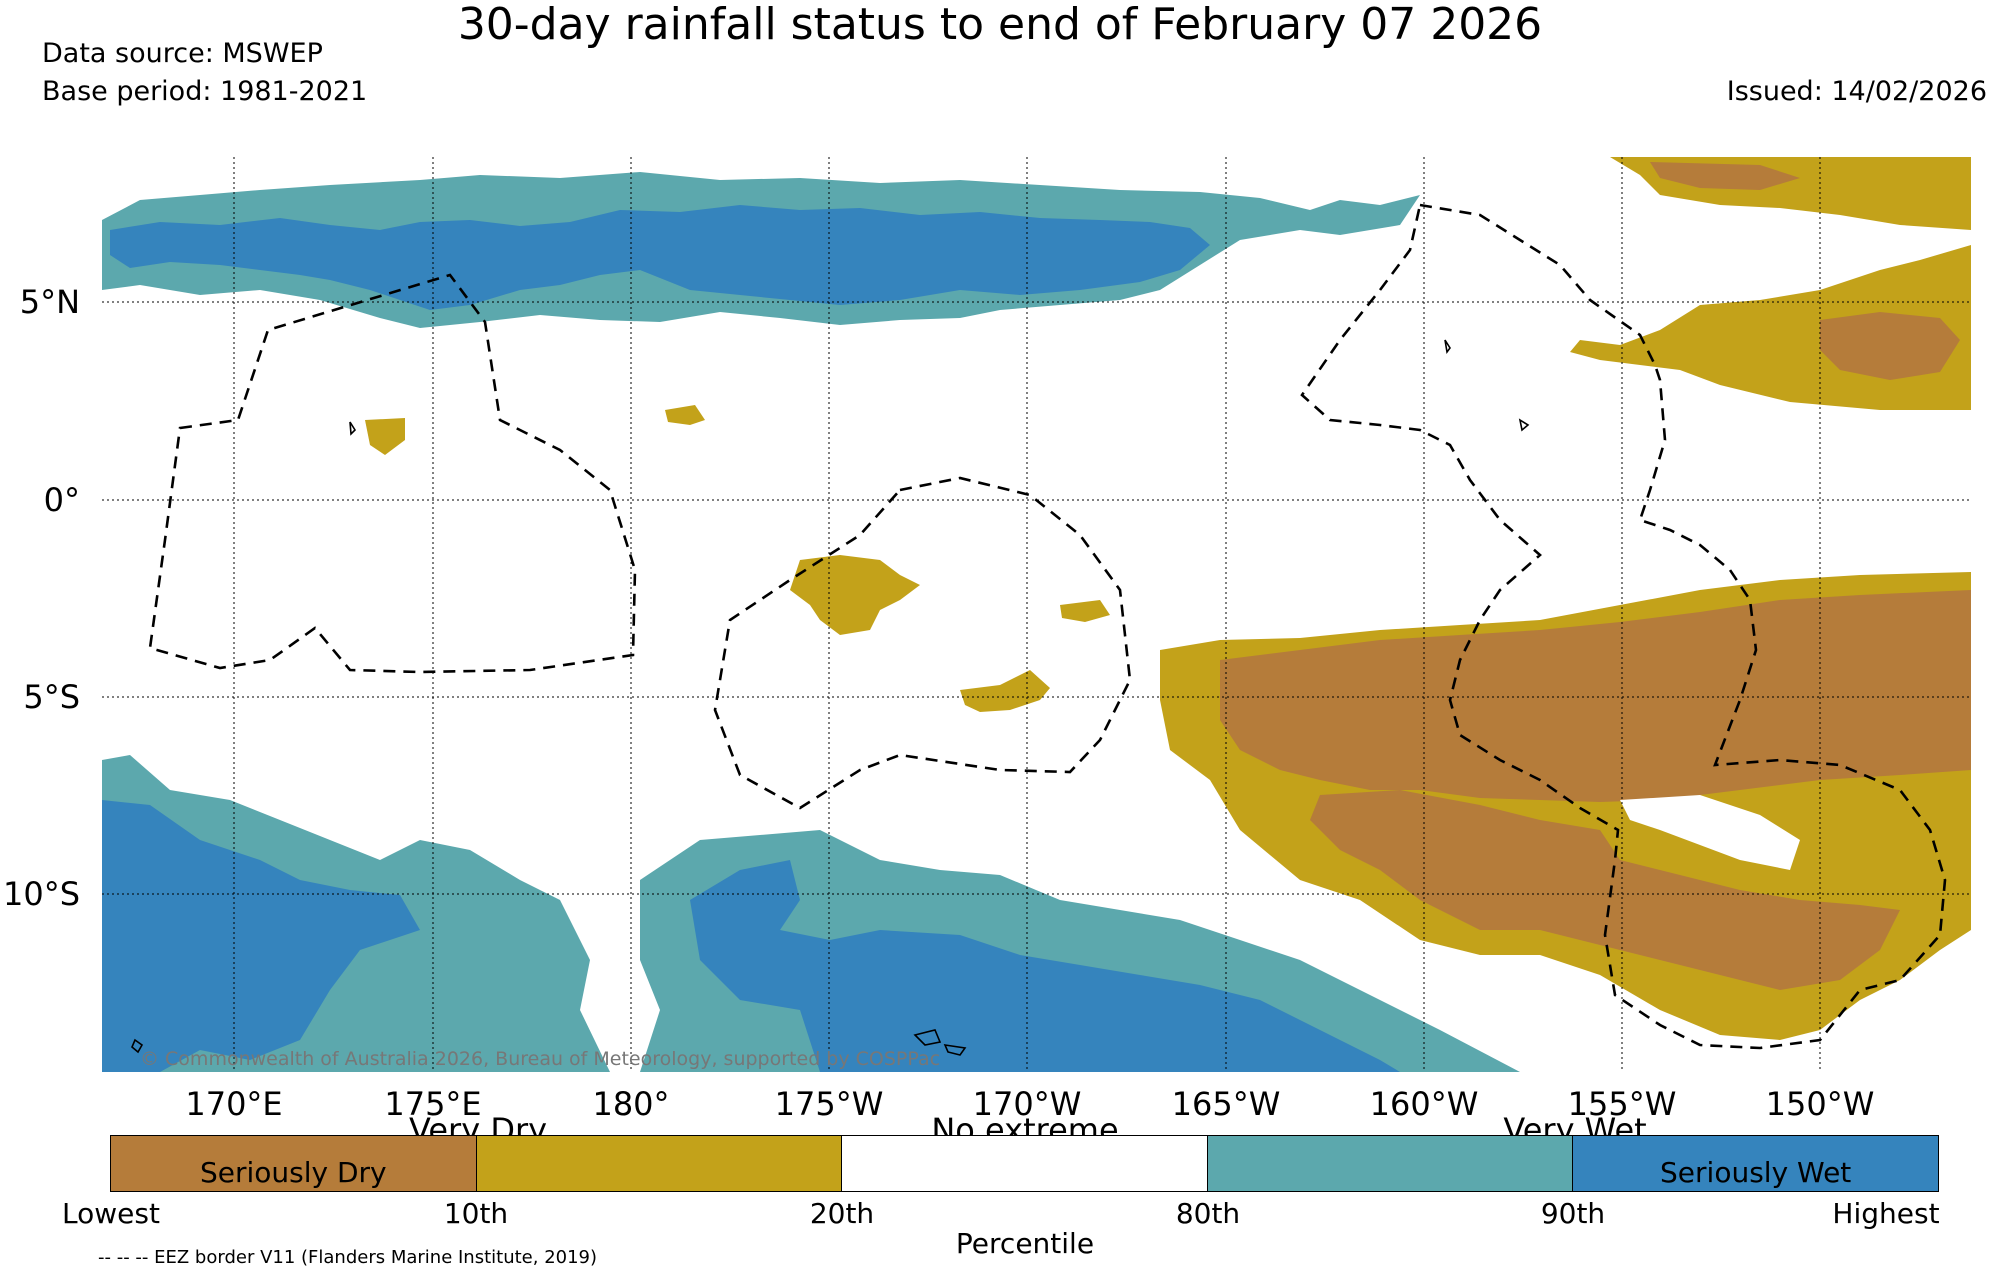  I want to click on data-source: Data source: MSWEP, so click(182, 53).